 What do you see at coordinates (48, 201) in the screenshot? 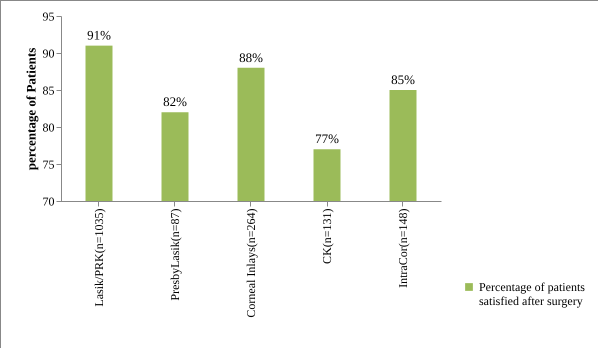
I see `y-tick-label: 70` at bounding box center [48, 201].